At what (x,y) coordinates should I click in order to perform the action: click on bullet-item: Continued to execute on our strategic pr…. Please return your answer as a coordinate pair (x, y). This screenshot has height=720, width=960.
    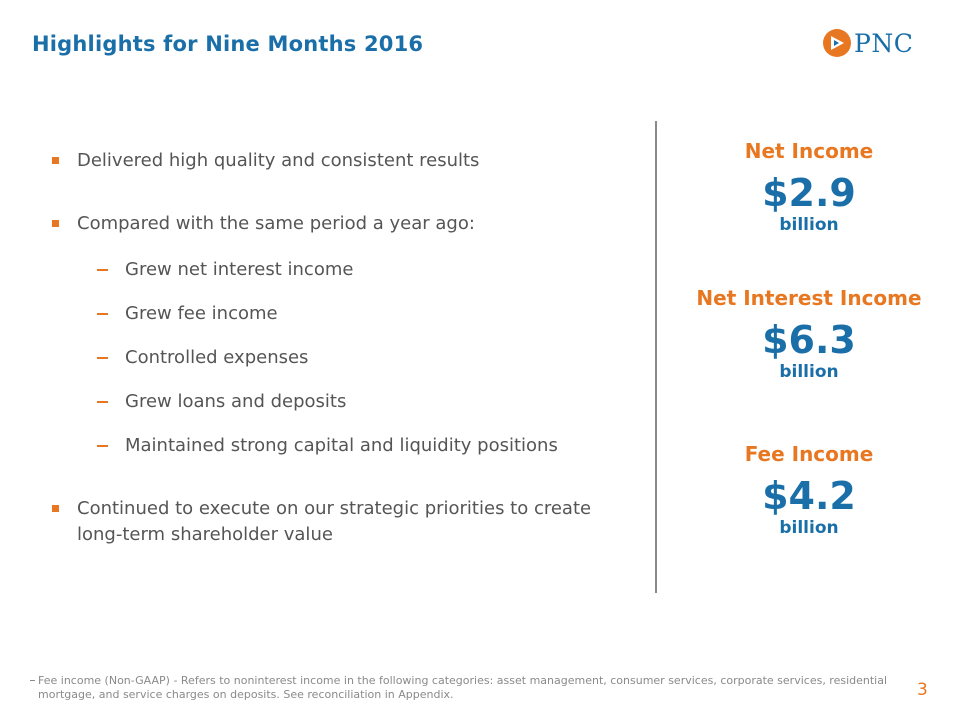
    Looking at the image, I should click on (334, 522).